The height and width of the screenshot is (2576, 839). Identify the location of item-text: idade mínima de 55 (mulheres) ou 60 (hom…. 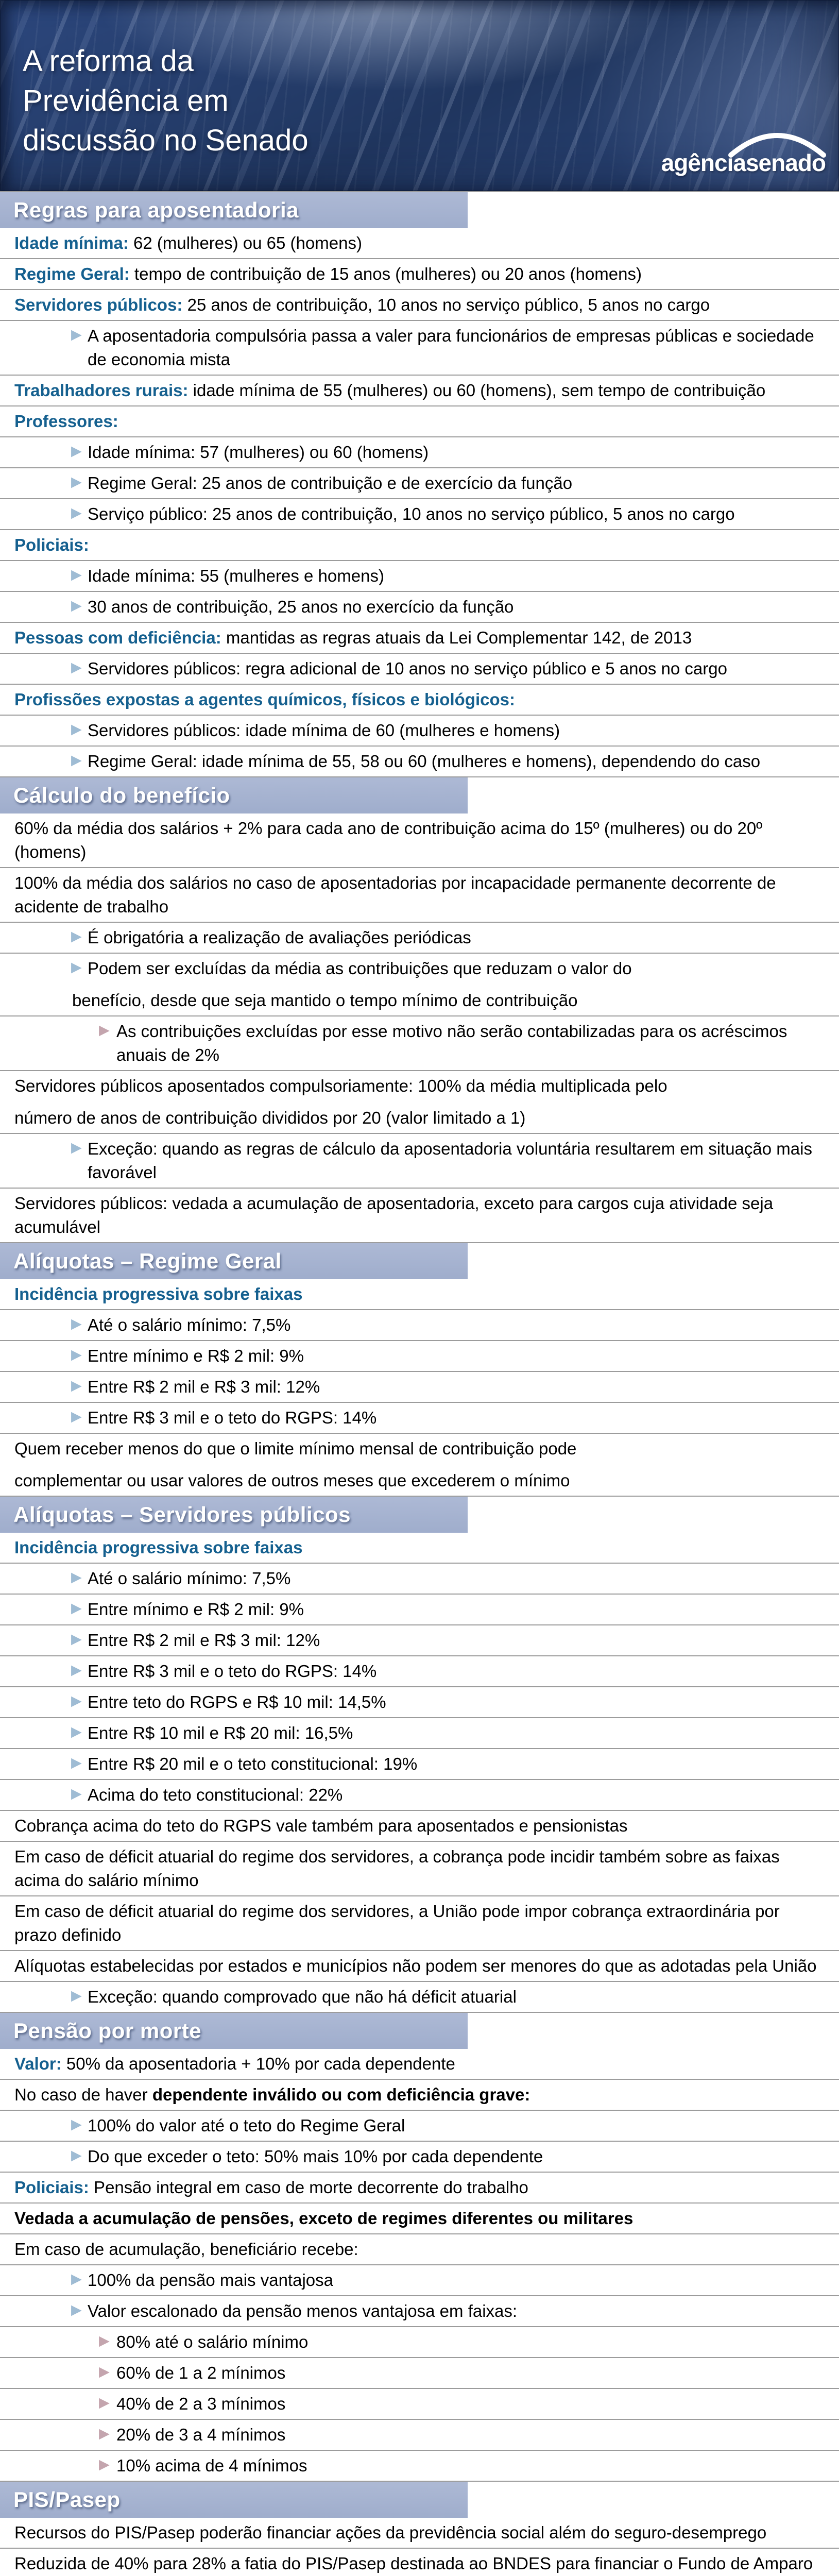
(477, 390).